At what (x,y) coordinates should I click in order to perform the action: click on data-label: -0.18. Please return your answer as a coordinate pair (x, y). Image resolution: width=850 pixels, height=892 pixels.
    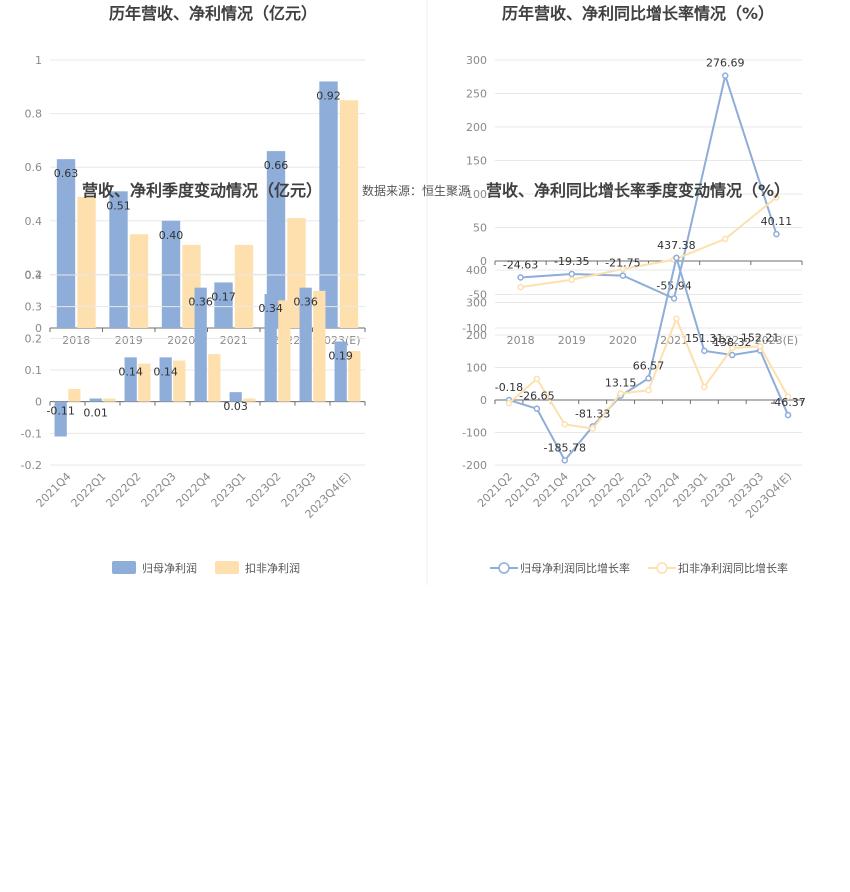
    Looking at the image, I should click on (509, 387).